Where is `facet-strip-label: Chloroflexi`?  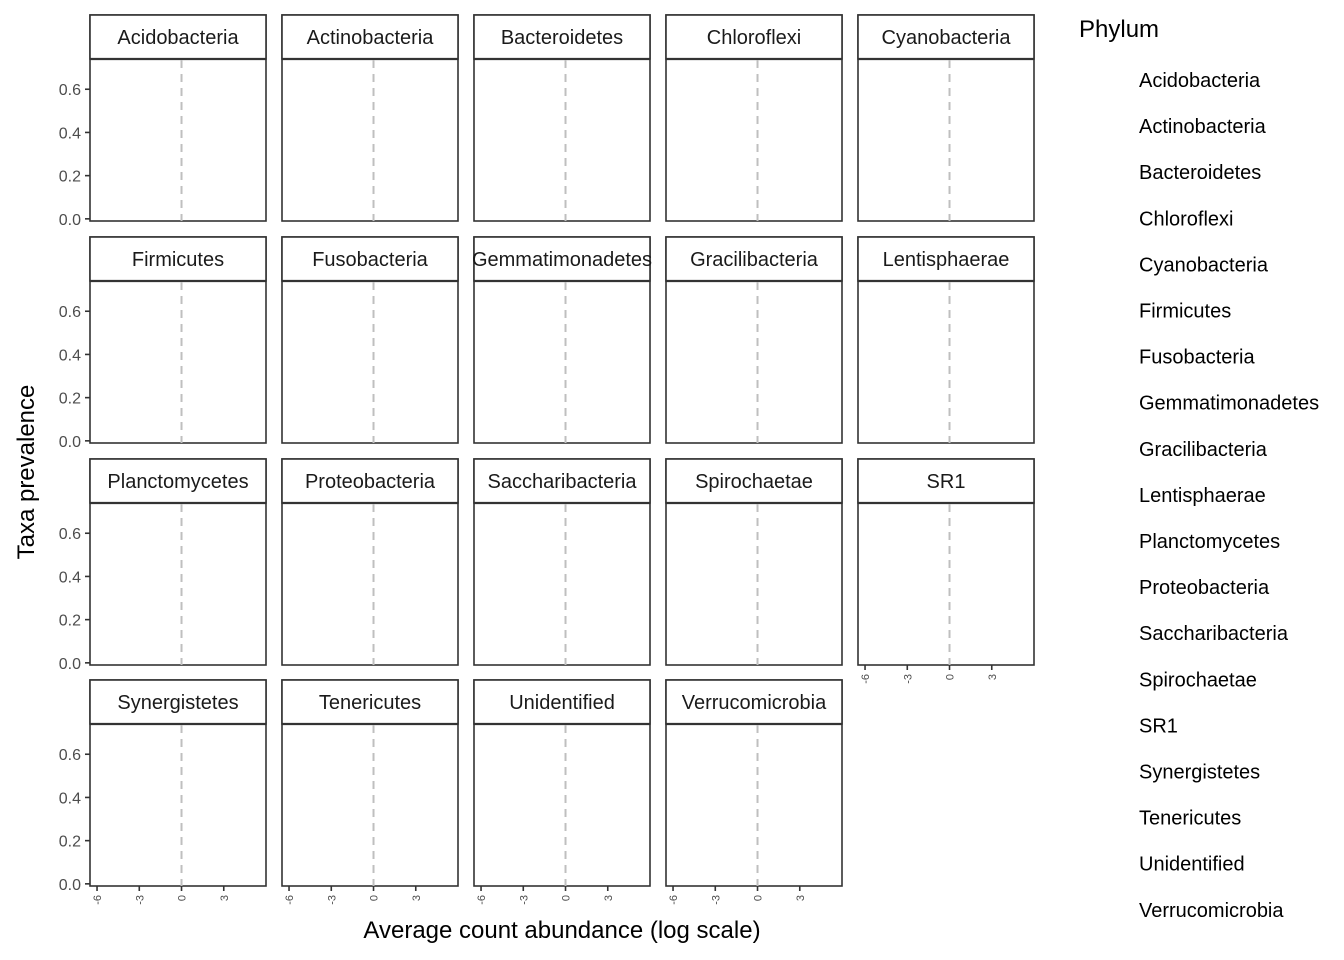 facet-strip-label: Chloroflexi is located at coordinates (754, 38).